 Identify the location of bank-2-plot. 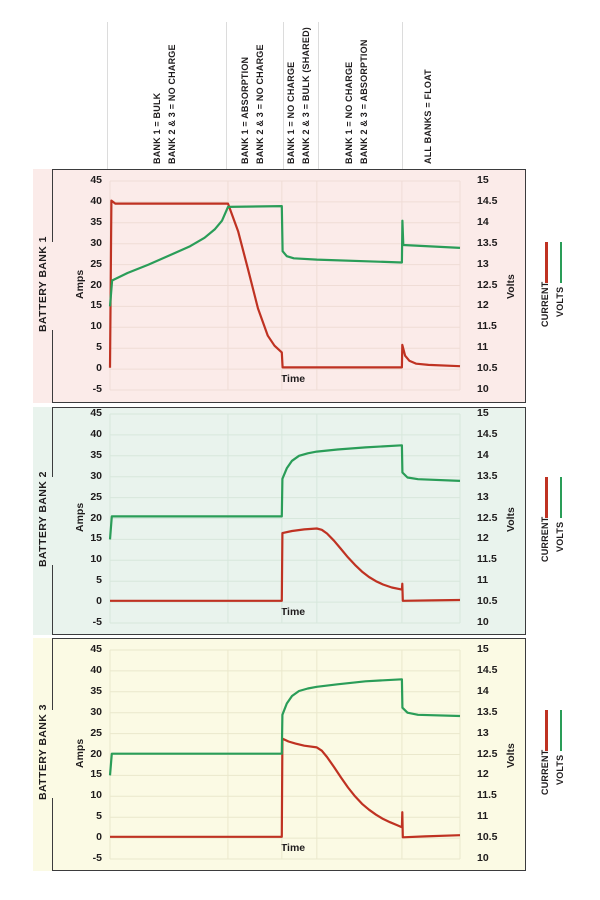
(284, 518).